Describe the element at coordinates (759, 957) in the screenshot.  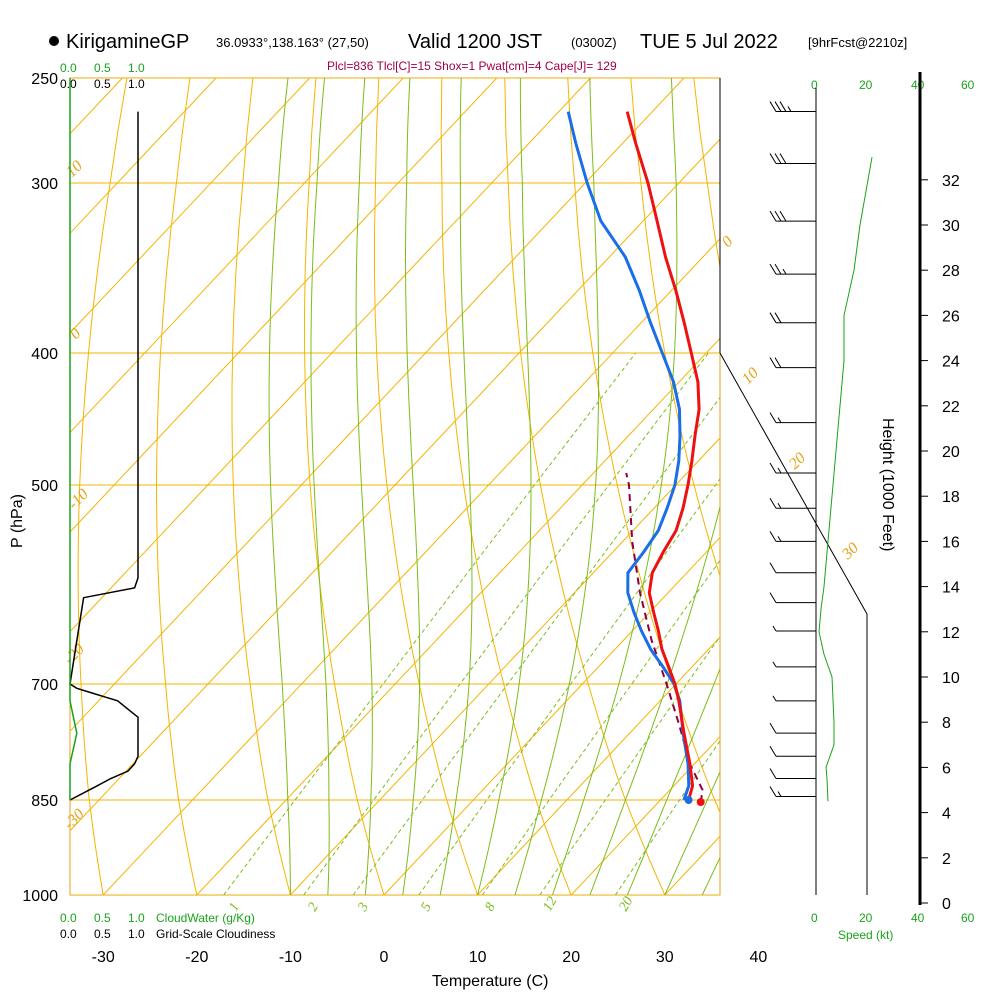
I see `x-tick-label: 40` at that location.